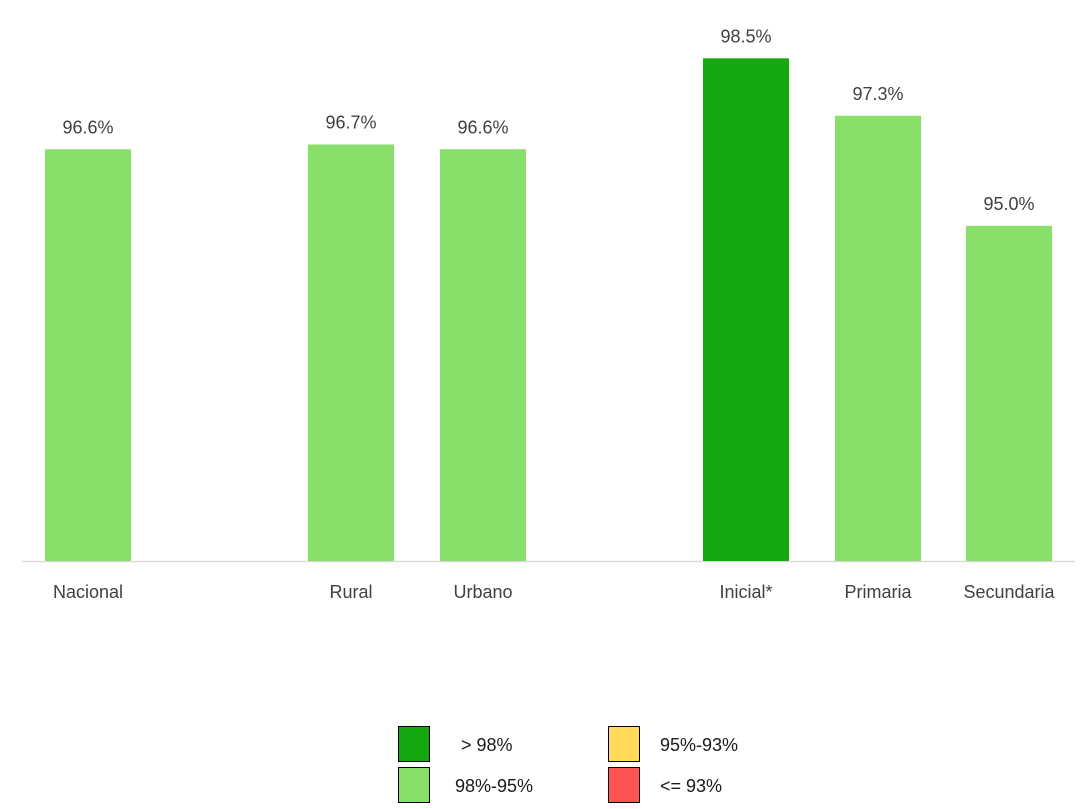 The width and height of the screenshot is (1089, 809). Describe the element at coordinates (487, 745) in the screenshot. I see `legend-label: > 98%` at that location.